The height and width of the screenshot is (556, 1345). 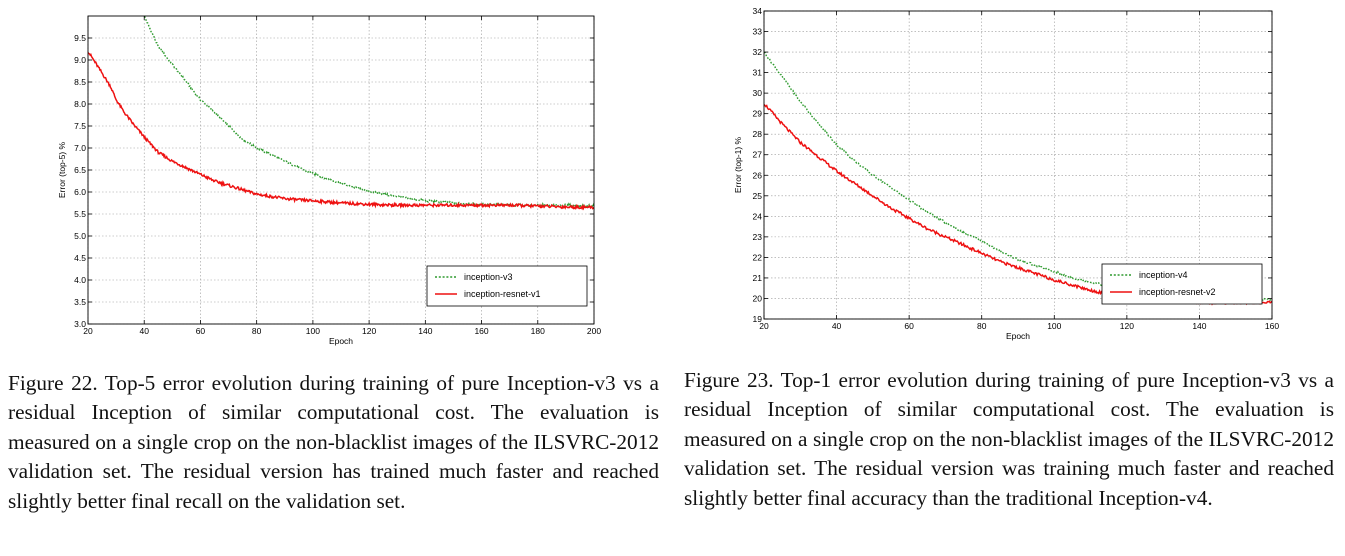 I want to click on y-tick-label: 8.0, so click(x=80, y=104).